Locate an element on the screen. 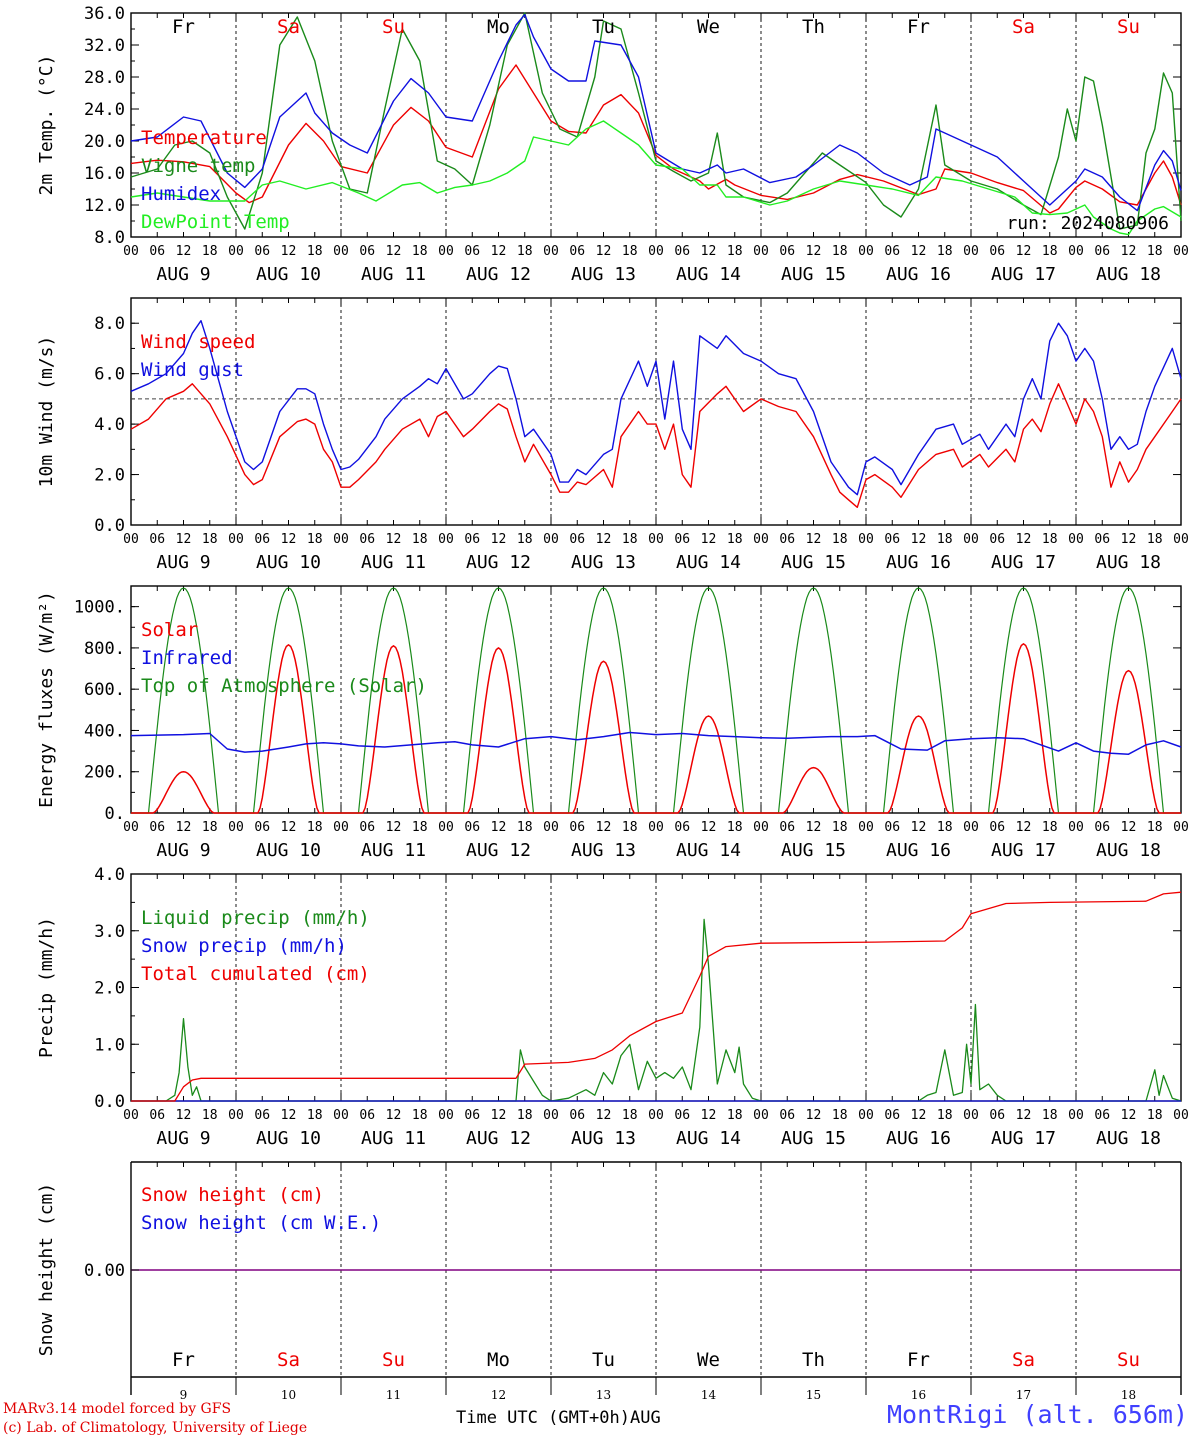 The width and height of the screenshot is (1194, 1440). y-tick-label: 200. is located at coordinates (104, 773).